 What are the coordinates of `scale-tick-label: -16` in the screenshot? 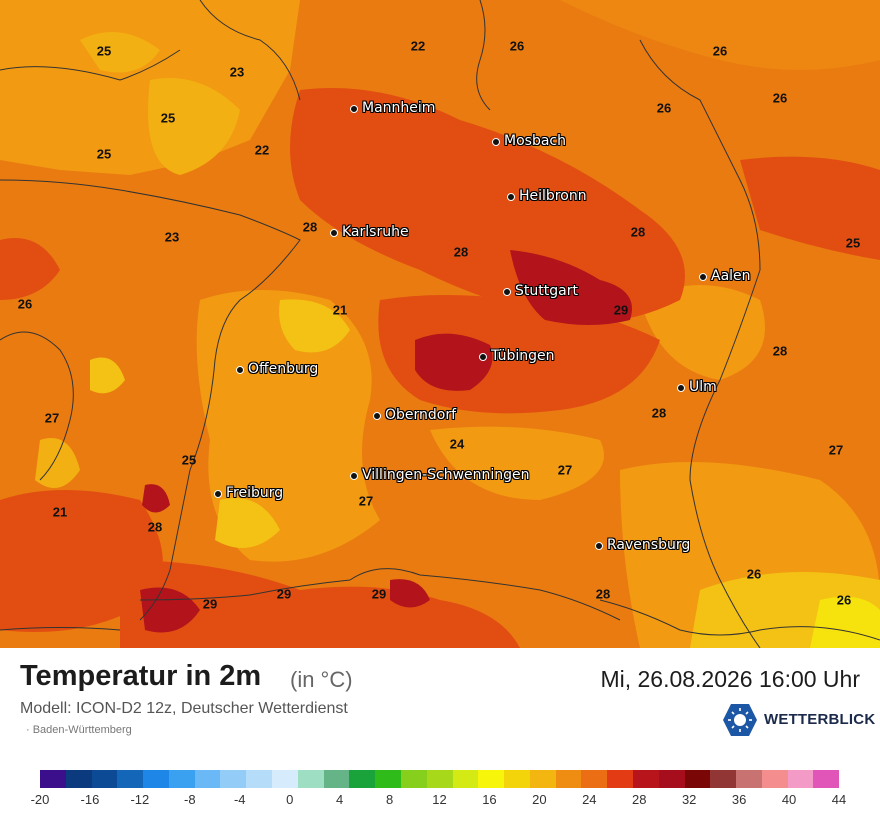 It's located at (90, 799).